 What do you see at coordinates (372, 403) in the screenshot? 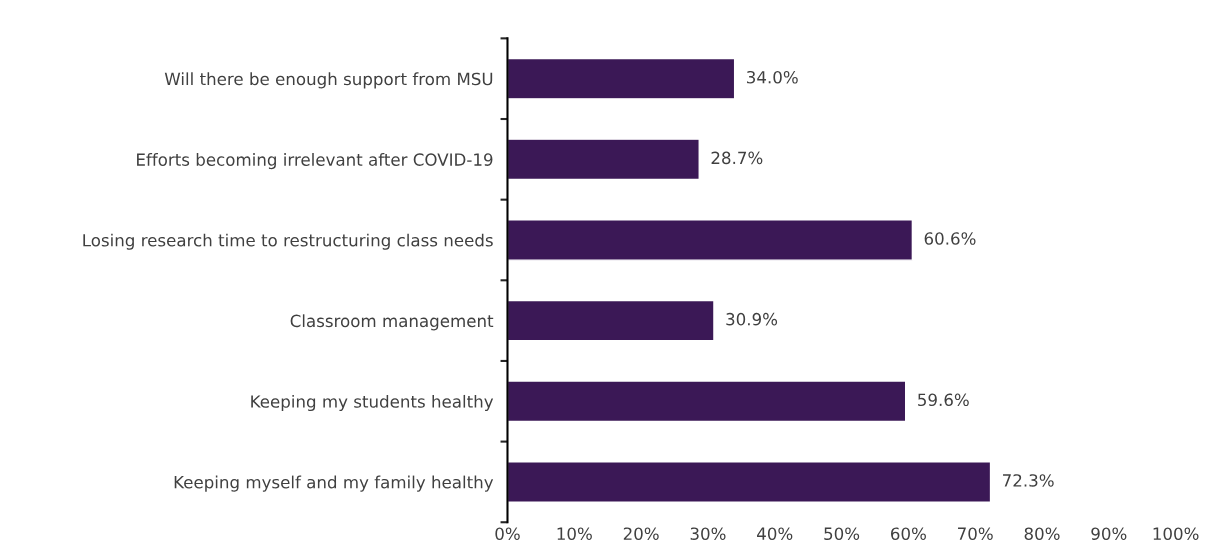
I see `y-tick-label: Keeping my students healthy` at bounding box center [372, 403].